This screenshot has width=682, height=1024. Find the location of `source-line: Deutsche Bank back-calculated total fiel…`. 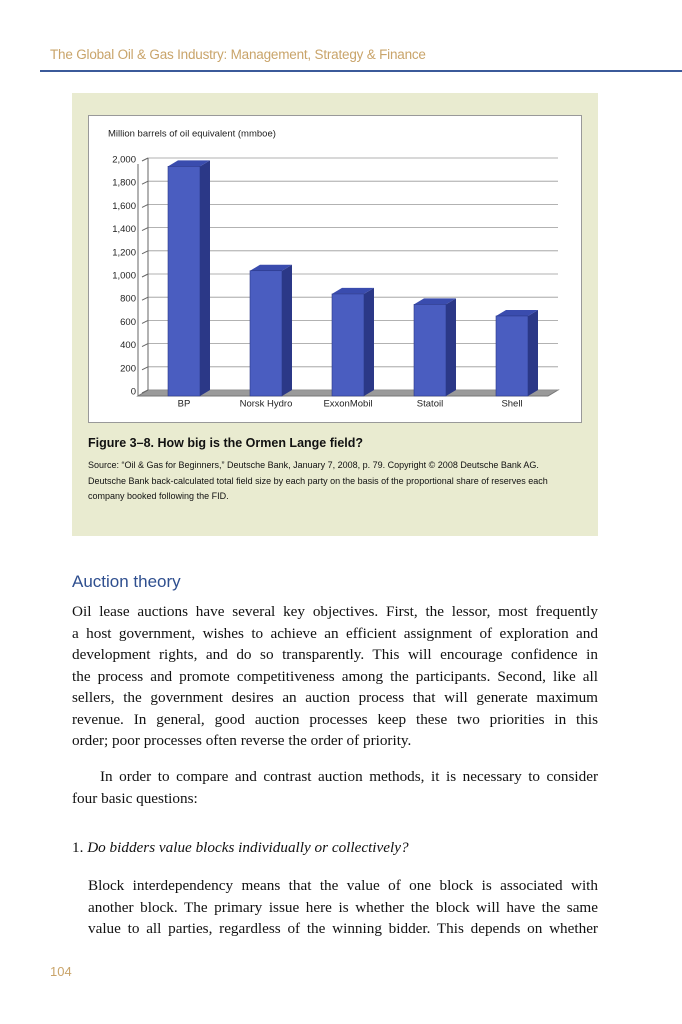

source-line: Deutsche Bank back-calculated total fiel… is located at coordinates (318, 480).